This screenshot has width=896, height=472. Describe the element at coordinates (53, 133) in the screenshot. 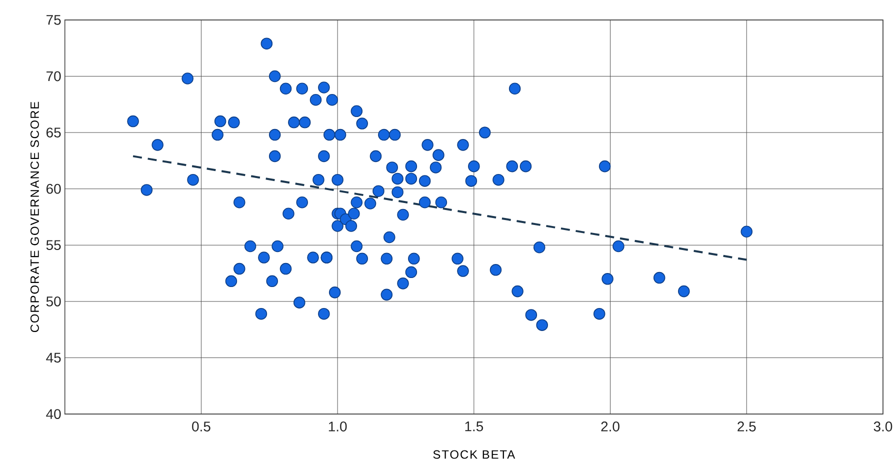

I see `y-tick-label: 65` at that location.